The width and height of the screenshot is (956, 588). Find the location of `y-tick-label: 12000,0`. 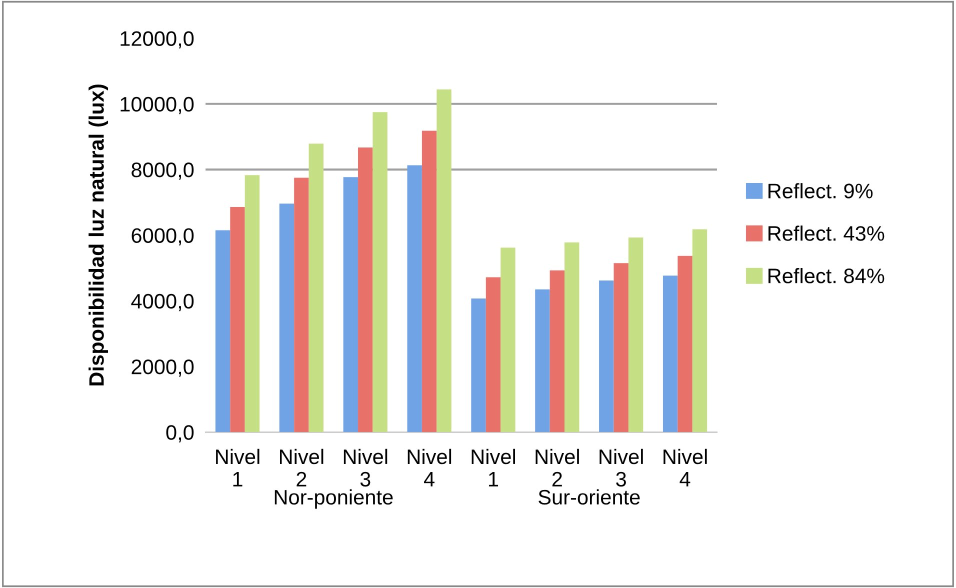

y-tick-label: 12000,0 is located at coordinates (157, 39).